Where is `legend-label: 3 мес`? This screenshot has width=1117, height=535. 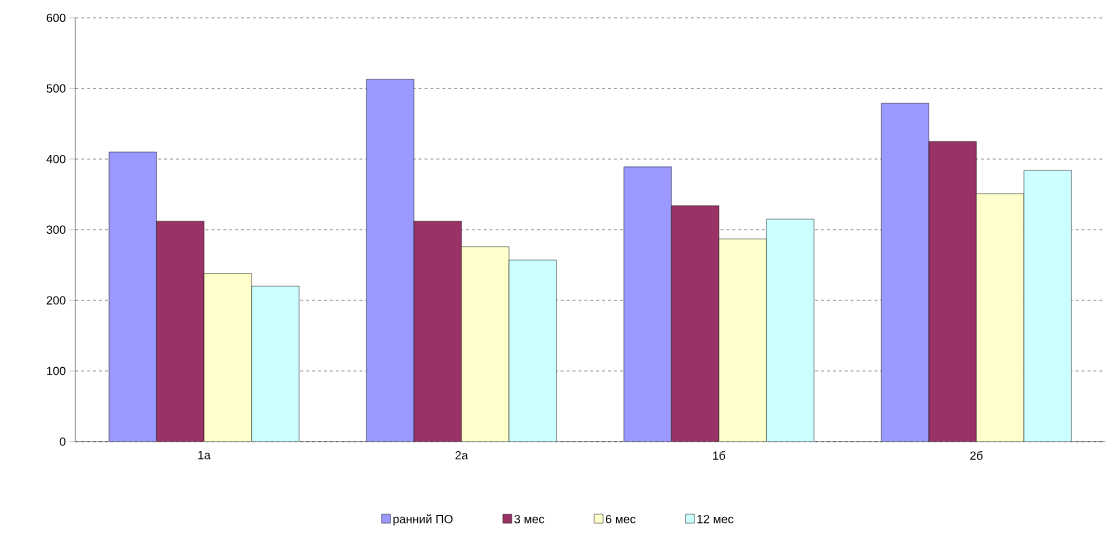
legend-label: 3 мес is located at coordinates (529, 519).